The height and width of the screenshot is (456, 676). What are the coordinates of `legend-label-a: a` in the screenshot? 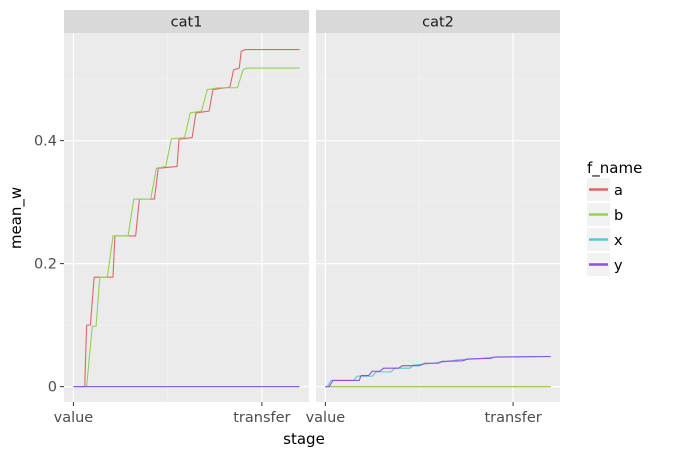 It's located at (618, 191).